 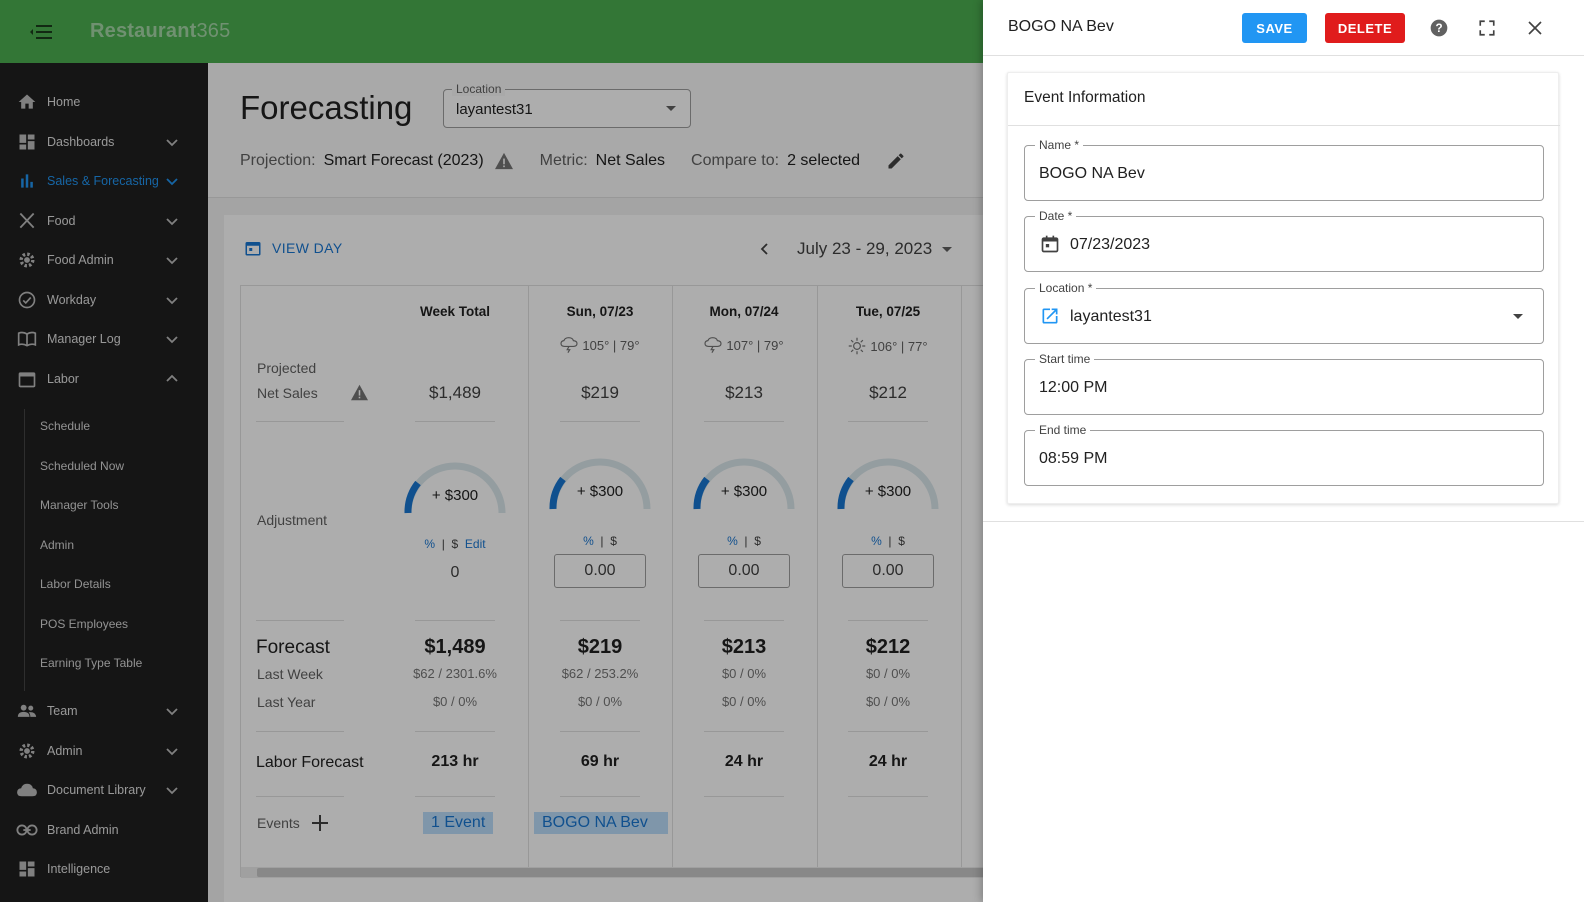 What do you see at coordinates (104, 221) in the screenshot?
I see `sidebar-item-food: Food` at bounding box center [104, 221].